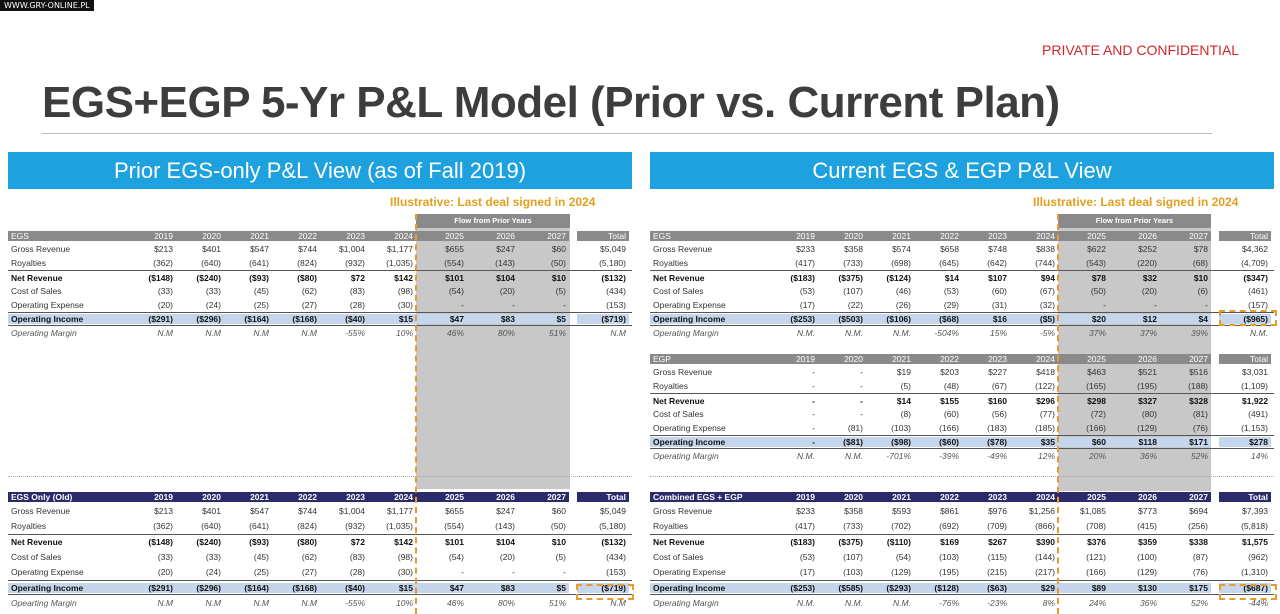 The width and height of the screenshot is (1280, 614). I want to click on left-flow-shade, so click(493, 351).